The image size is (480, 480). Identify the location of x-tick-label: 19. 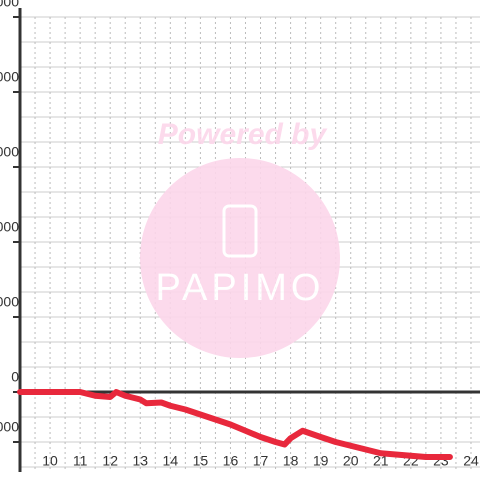
(321, 461).